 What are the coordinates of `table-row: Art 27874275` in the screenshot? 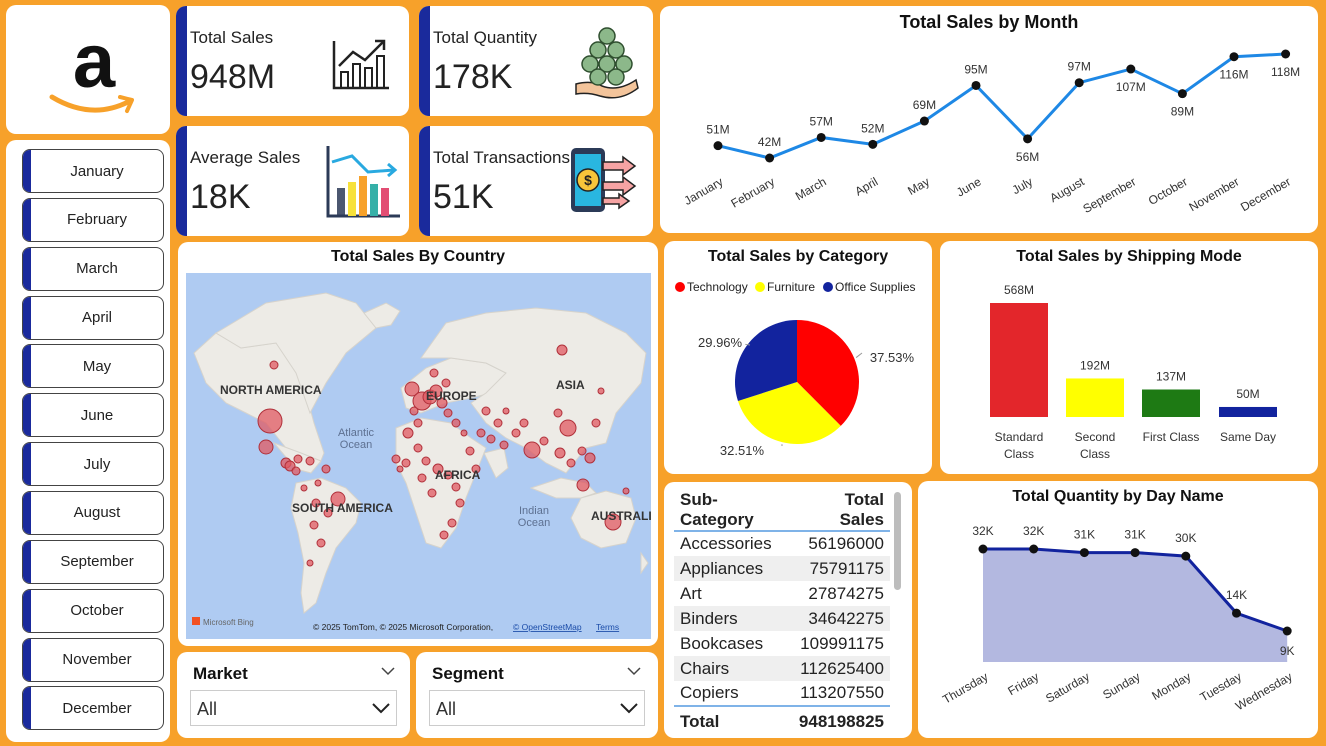 It's located at (782, 593).